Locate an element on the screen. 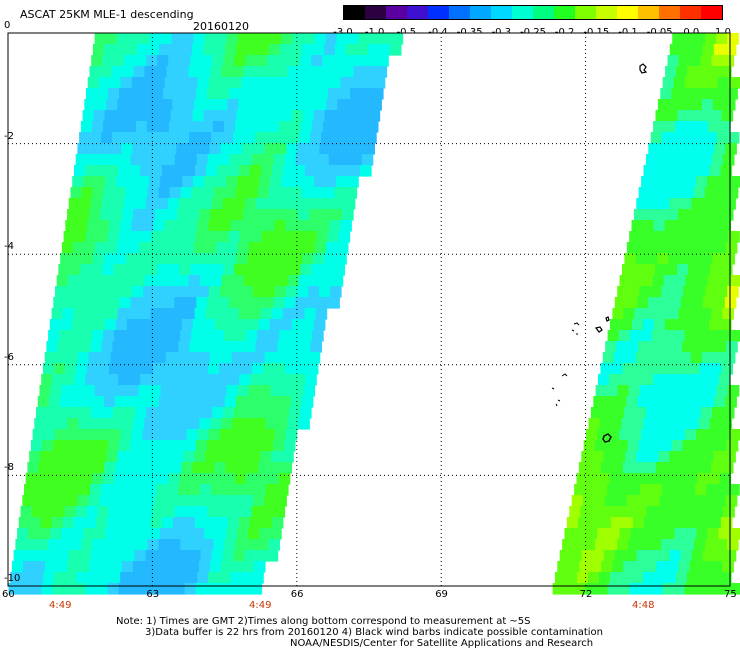 The image size is (740, 650). color-scale-cell is located at coordinates (438, 12).